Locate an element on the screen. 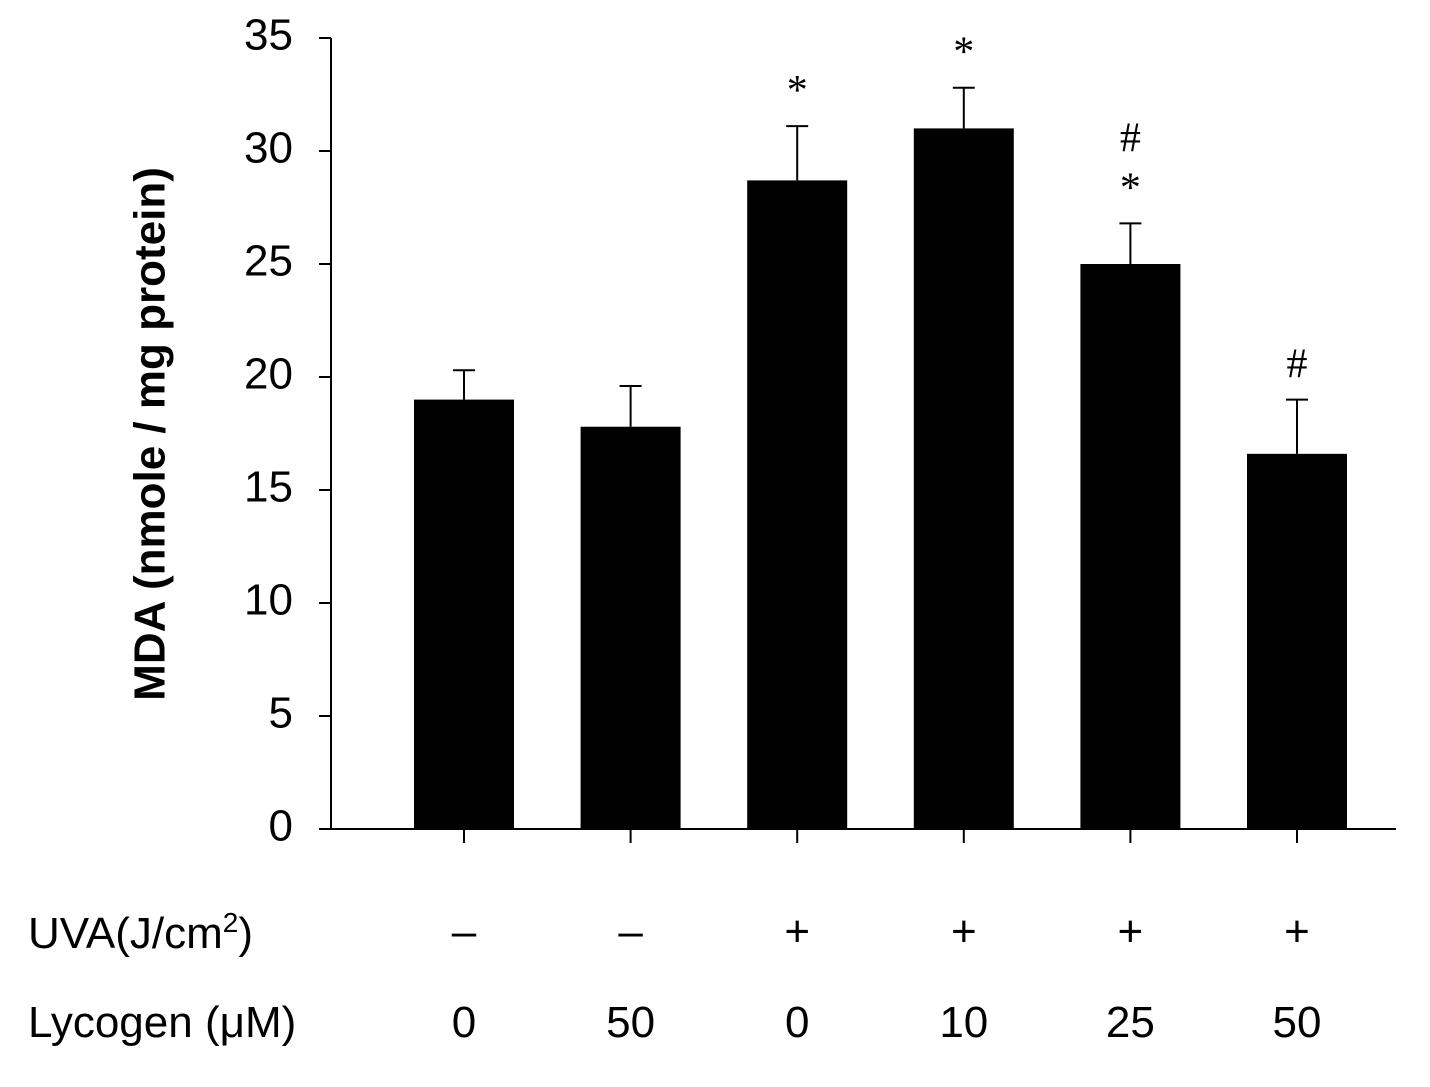 This screenshot has width=1430, height=1087. y-tick-label: 35 is located at coordinates (268, 35).